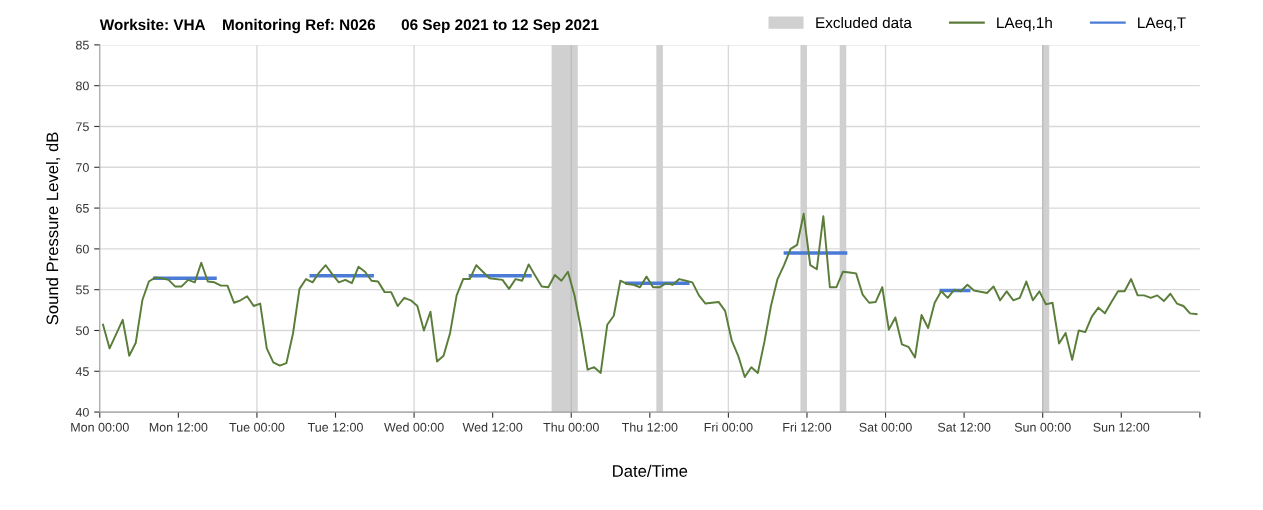 This screenshot has height=510, width=1263. I want to click on y-axis-title: Sound Pressure Level, dB, so click(53, 228).